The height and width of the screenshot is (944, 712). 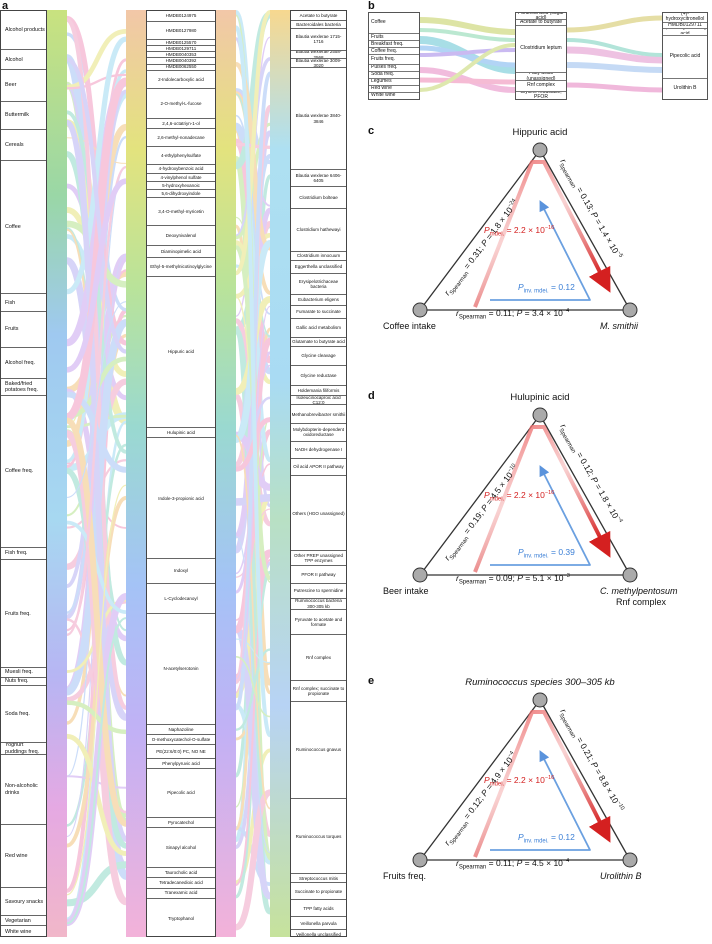 I want to click on panel-d-top-node-label: Hulupinic acid, so click(x=540, y=397).